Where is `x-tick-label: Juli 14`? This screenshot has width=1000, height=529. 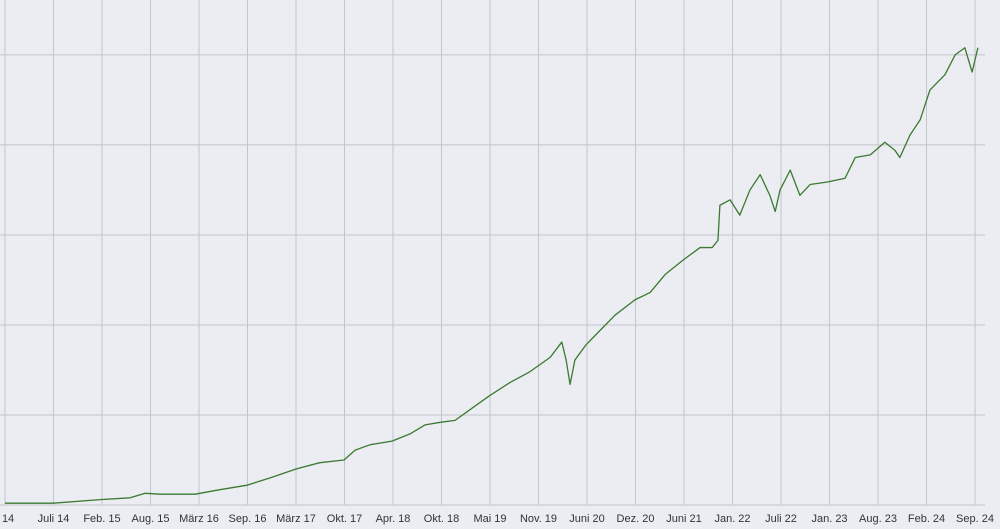 x-tick-label: Juli 14 is located at coordinates (54, 519).